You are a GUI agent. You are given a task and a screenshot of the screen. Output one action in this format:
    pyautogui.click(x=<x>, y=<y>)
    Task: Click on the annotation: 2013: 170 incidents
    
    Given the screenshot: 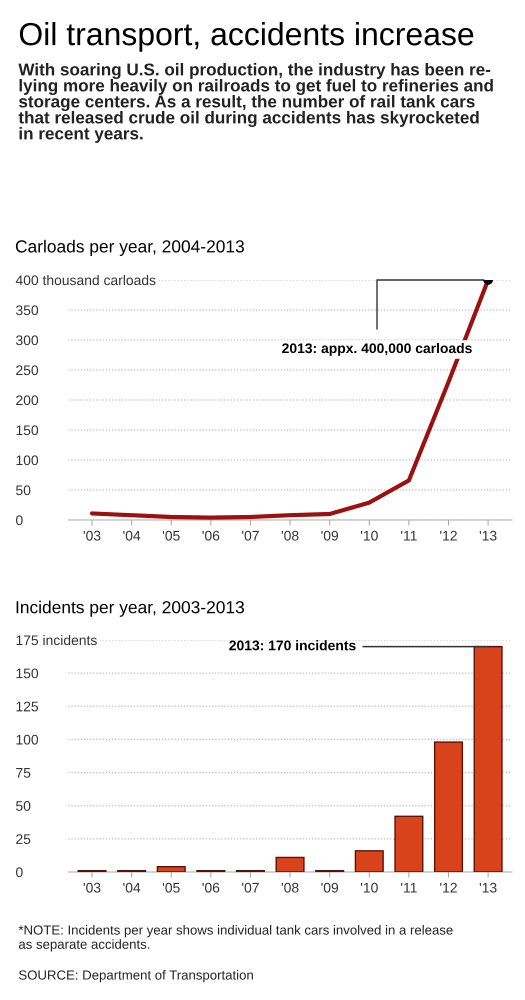 What is the action you would take?
    pyautogui.click(x=292, y=645)
    